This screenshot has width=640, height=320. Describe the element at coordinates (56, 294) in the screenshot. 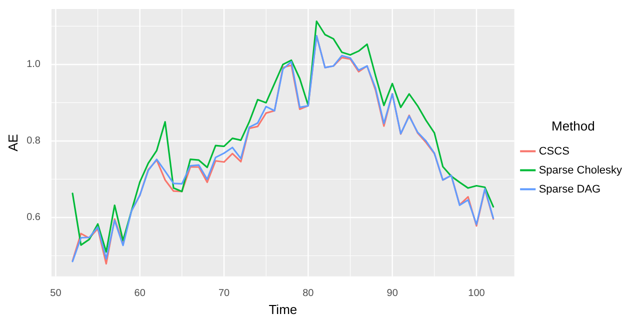

I see `x-tick-label: 50` at that location.